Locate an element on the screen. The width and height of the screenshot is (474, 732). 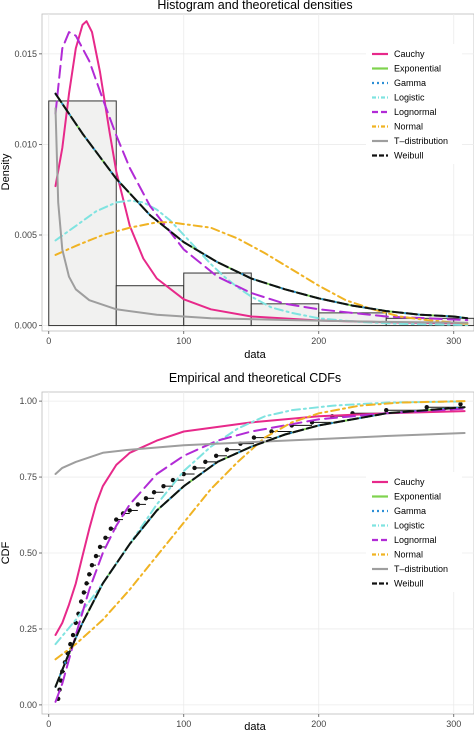
y-tick-label: 0.25 is located at coordinates (28, 629).